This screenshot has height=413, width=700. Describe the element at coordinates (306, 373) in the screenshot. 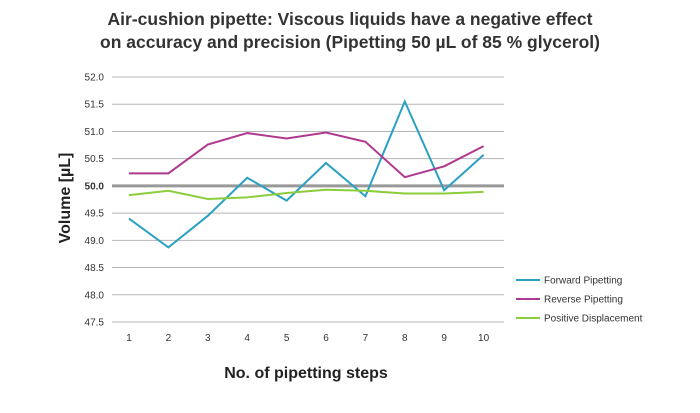

I see `x-axis-label: No. of pipetting steps` at that location.